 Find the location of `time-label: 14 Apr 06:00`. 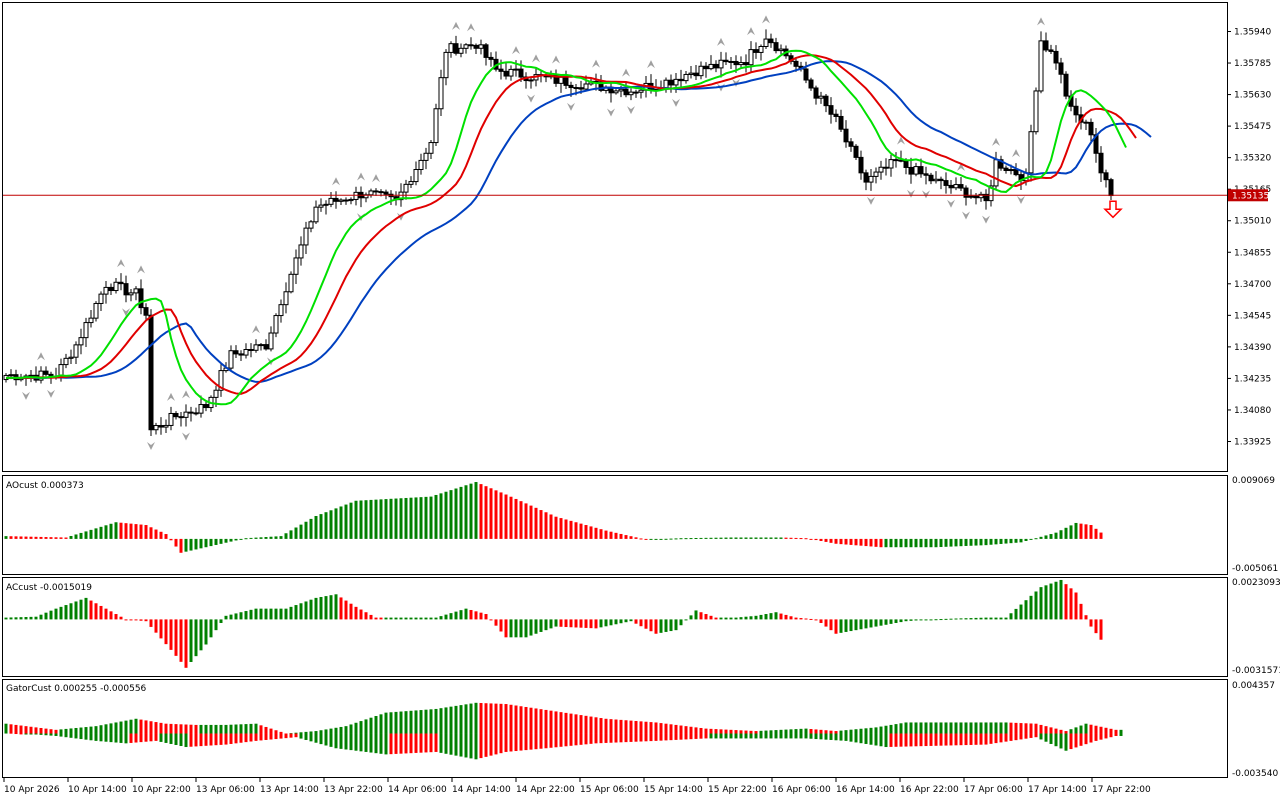

time-label: 14 Apr 06:00 is located at coordinates (417, 790).